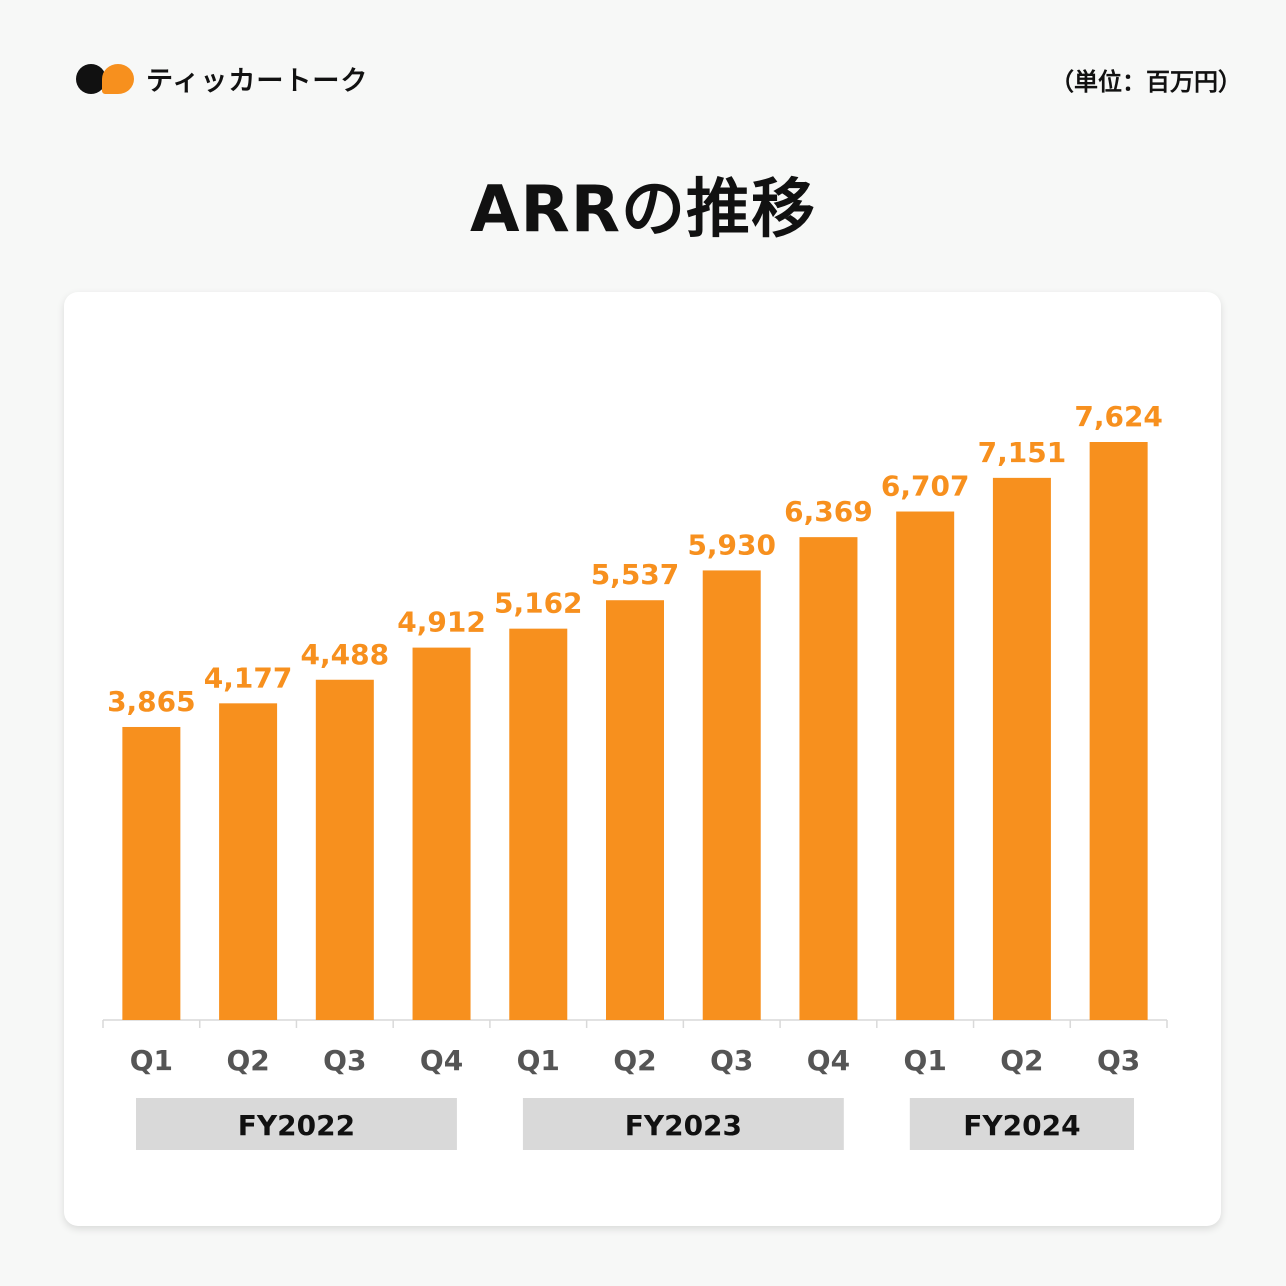 This screenshot has width=1286, height=1286. What do you see at coordinates (1146, 82) in the screenshot?
I see `unit-label: （単位：百万円）` at bounding box center [1146, 82].